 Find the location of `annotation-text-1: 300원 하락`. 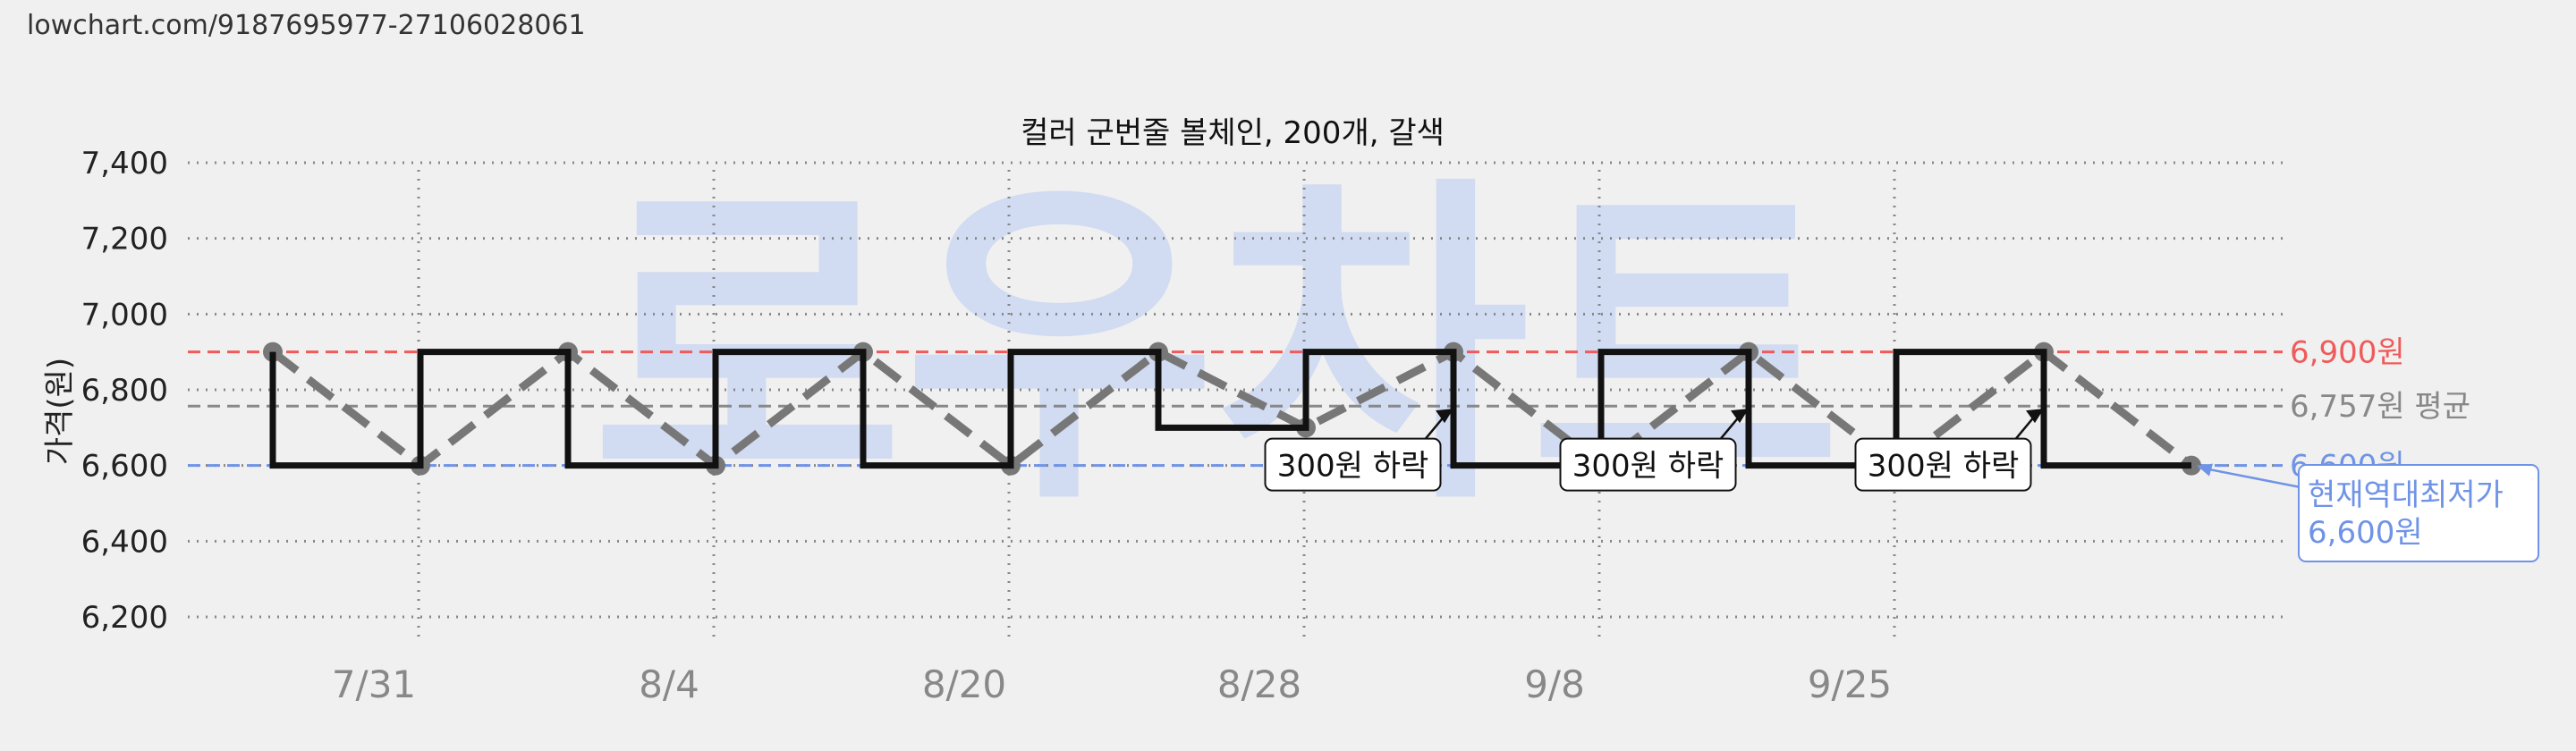

annotation-text-1: 300원 하락 is located at coordinates (1648, 467).